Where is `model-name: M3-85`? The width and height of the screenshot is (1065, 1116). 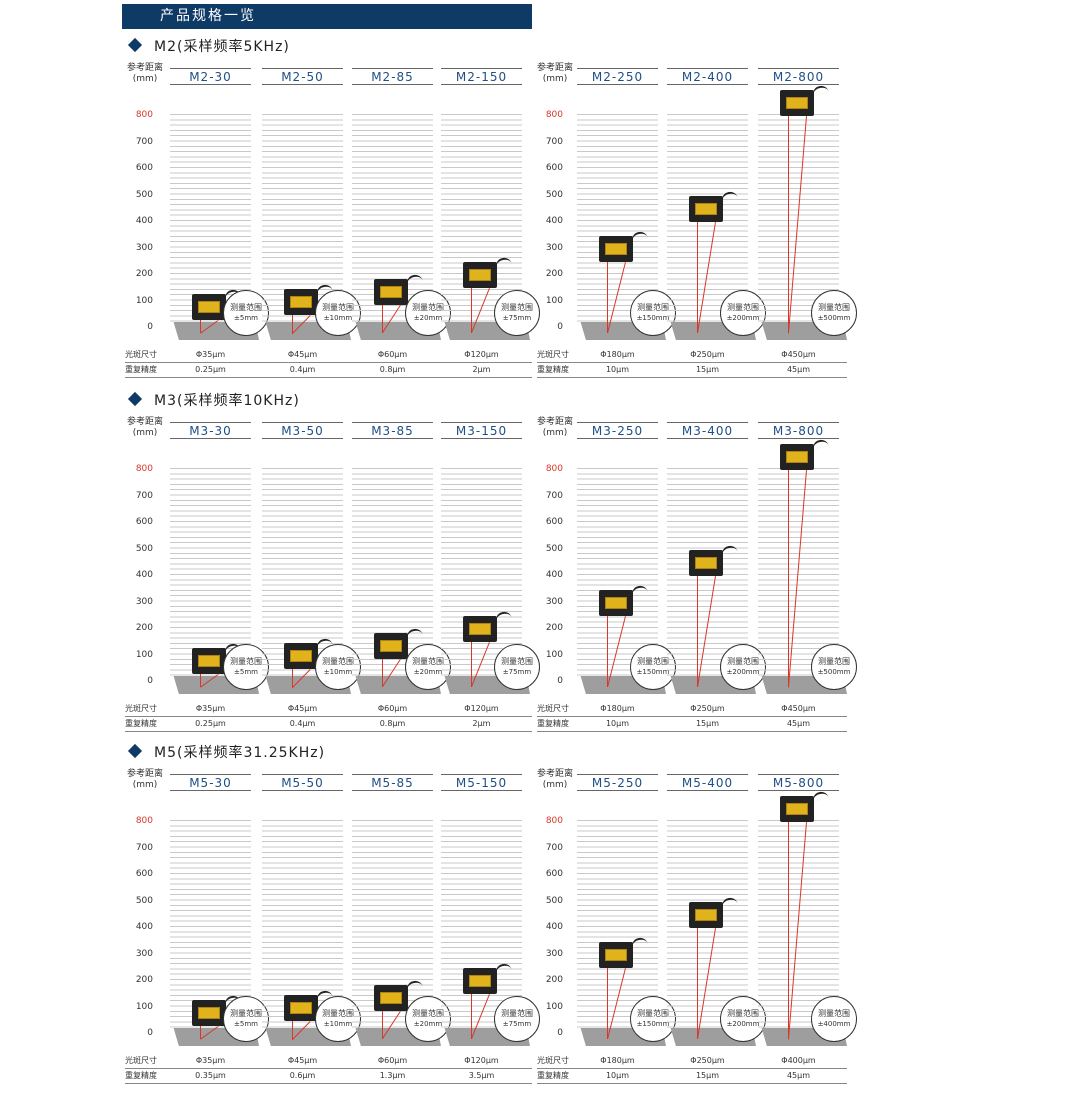
model-name: M3-85 is located at coordinates (392, 430).